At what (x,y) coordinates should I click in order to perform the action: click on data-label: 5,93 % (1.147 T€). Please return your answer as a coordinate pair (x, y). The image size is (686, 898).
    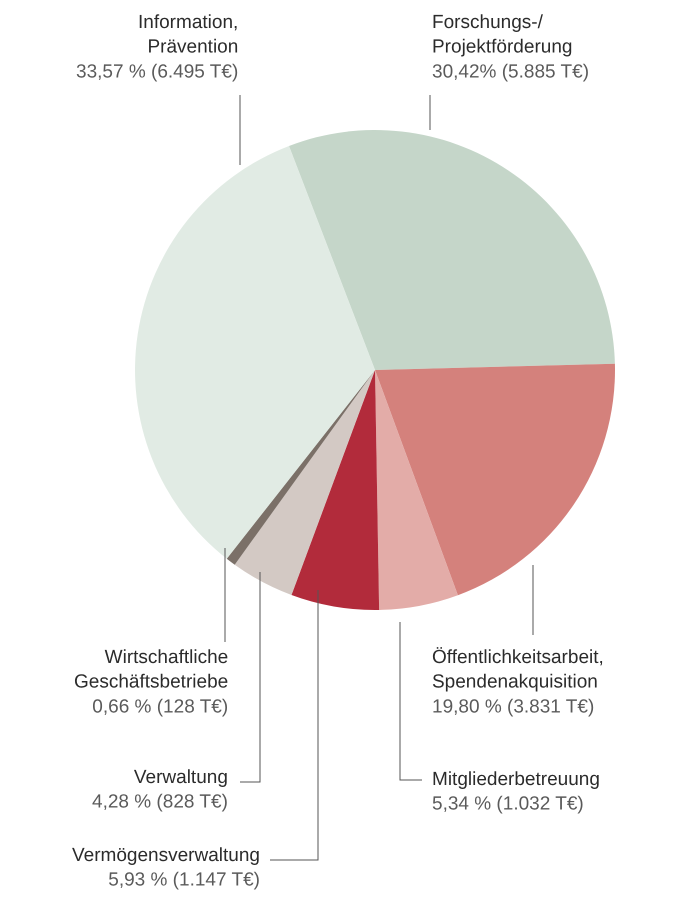
    Looking at the image, I should click on (184, 880).